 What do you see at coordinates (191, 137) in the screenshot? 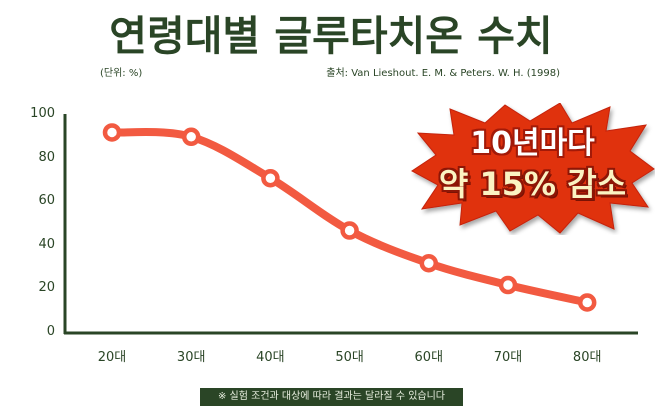
I see `data-point-30대` at bounding box center [191, 137].